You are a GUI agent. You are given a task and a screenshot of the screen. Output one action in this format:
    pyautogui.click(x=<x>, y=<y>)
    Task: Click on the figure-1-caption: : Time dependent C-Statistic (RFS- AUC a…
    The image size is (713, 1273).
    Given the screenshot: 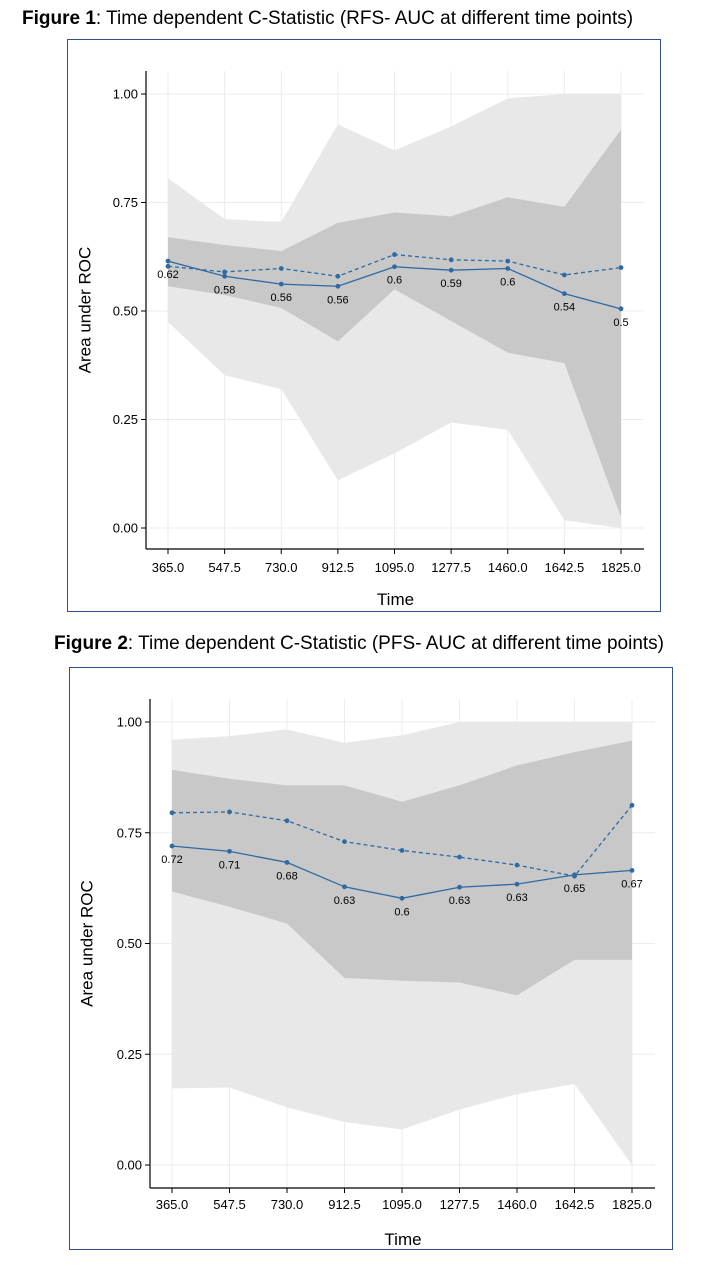 What is the action you would take?
    pyautogui.click(x=364, y=18)
    